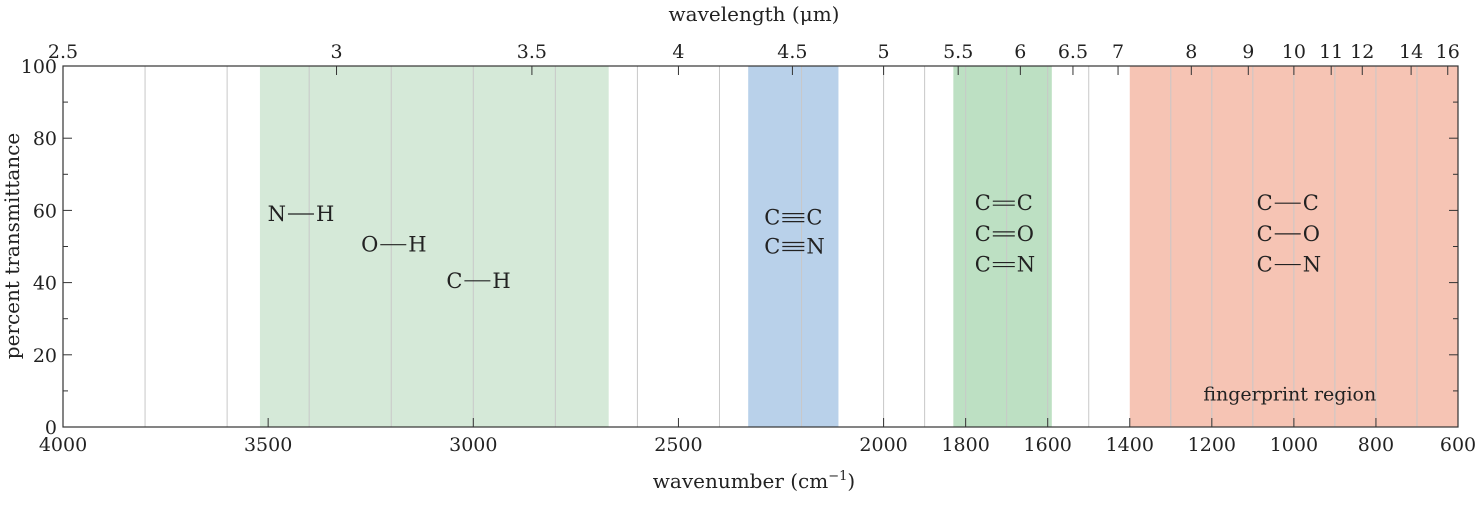 This screenshot has height=509, width=1483. What do you see at coordinates (1411, 52) in the screenshot?
I see `top-tick-label: 14` at bounding box center [1411, 52].